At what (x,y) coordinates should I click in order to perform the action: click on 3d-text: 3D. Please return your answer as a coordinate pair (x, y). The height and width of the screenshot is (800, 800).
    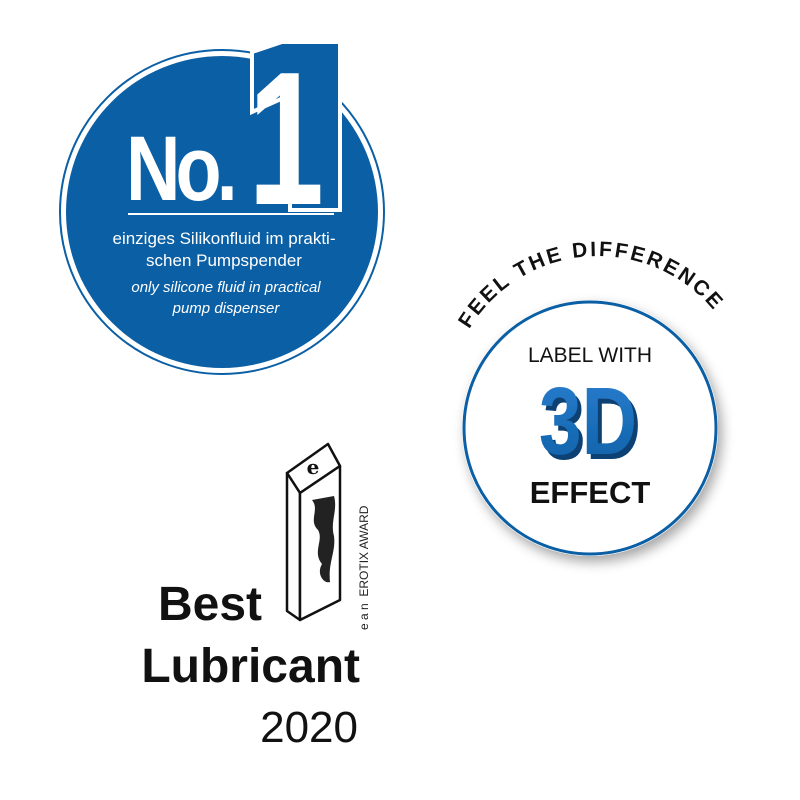
    Looking at the image, I should click on (588, 421).